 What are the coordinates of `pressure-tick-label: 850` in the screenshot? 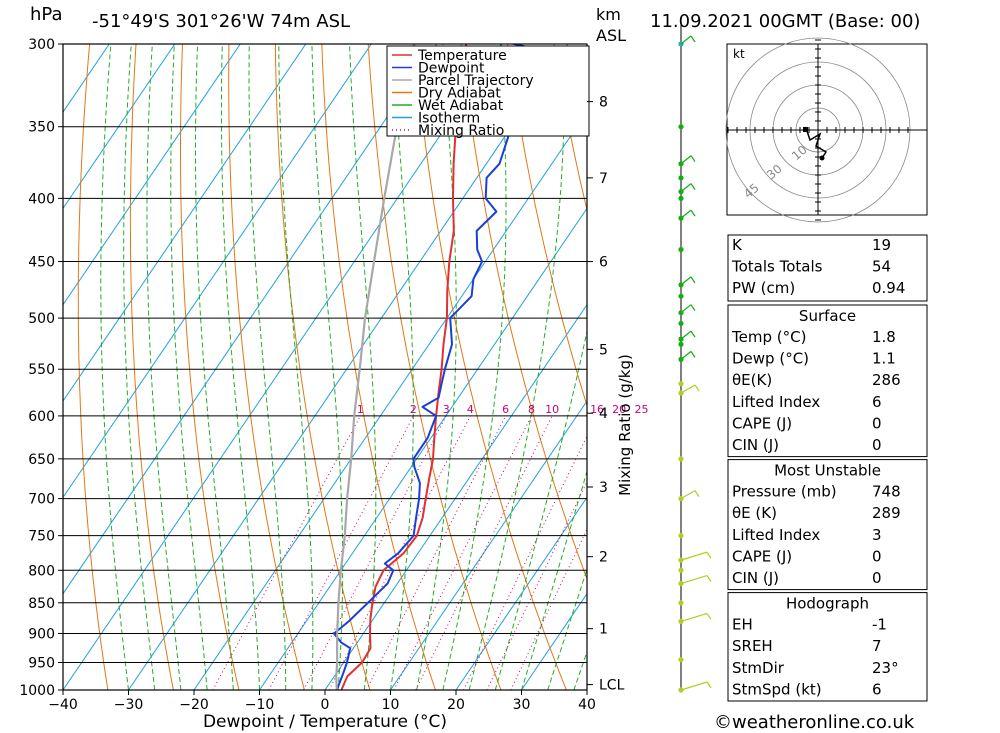 It's located at (41, 604).